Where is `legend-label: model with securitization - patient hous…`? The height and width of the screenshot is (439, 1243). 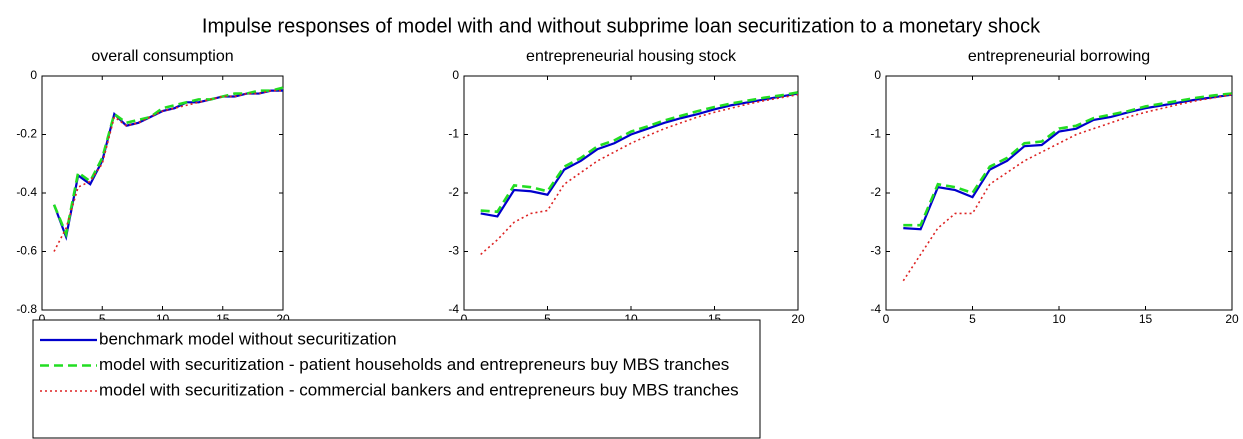
legend-label: model with securitization - patient hous… is located at coordinates (414, 364).